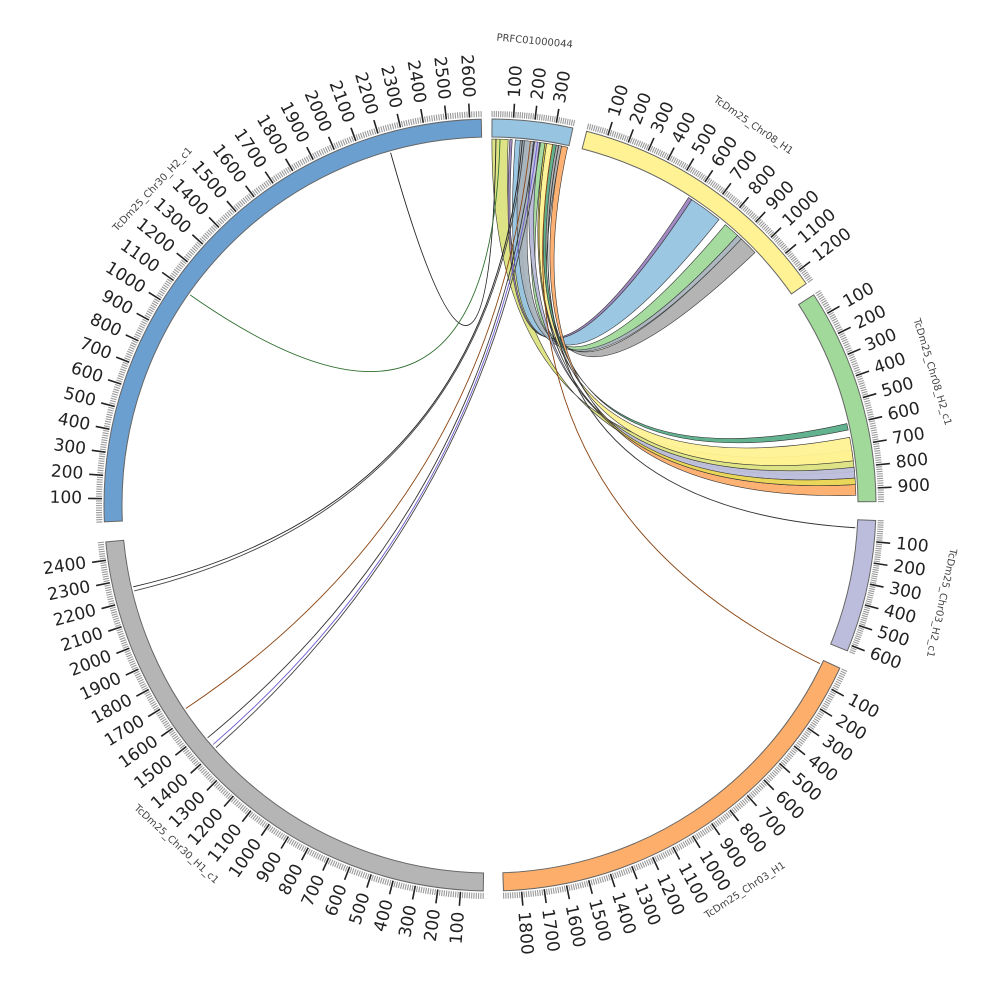 The width and height of the screenshot is (1000, 1000). Describe the element at coordinates (433, 925) in the screenshot. I see `tick-label: 200` at that location.